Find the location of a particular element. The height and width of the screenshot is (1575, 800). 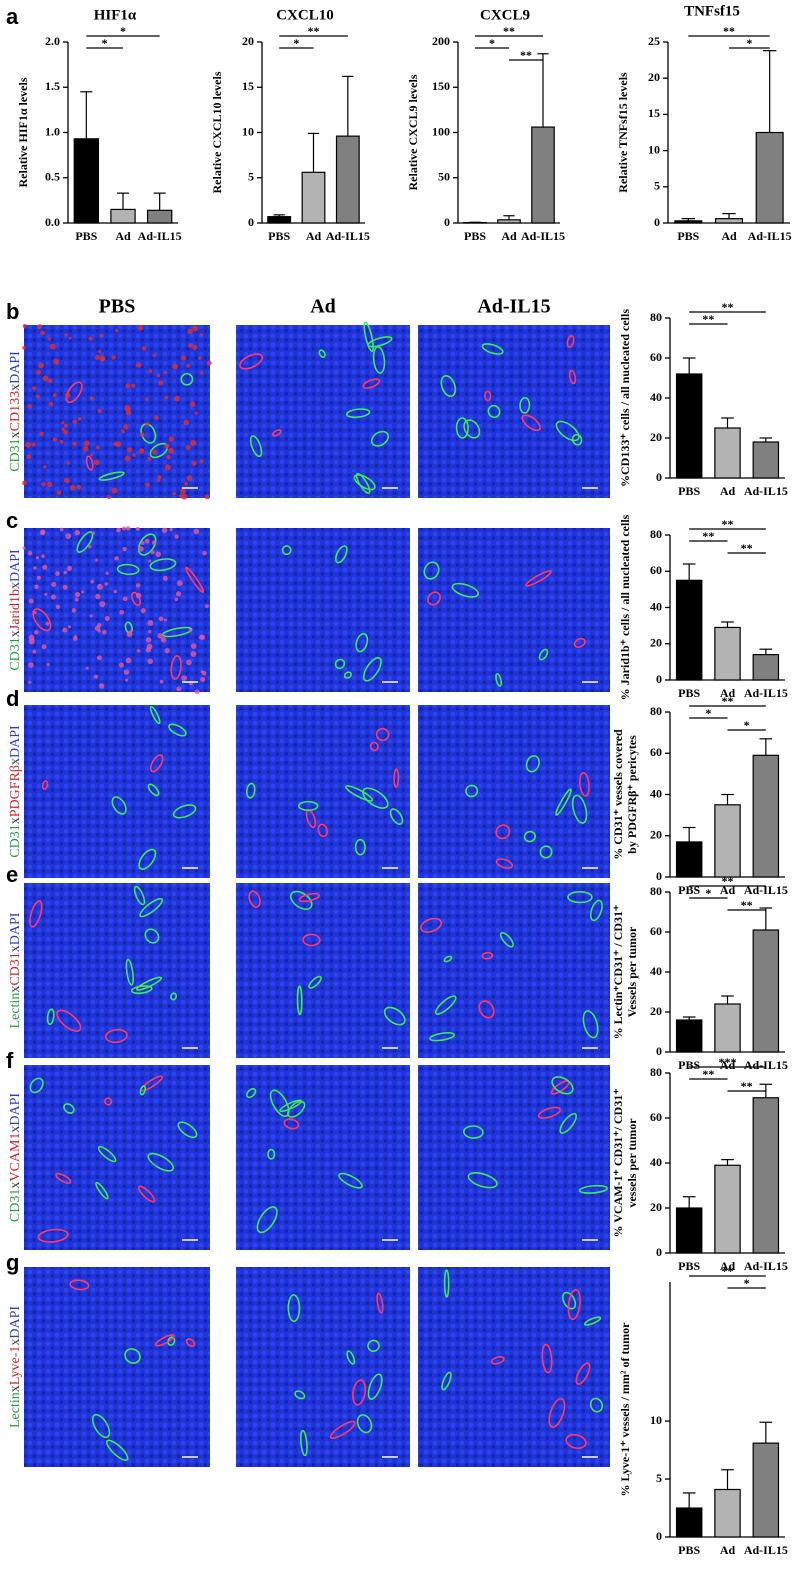

chart-title: CXCL9 is located at coordinates (505, 15).